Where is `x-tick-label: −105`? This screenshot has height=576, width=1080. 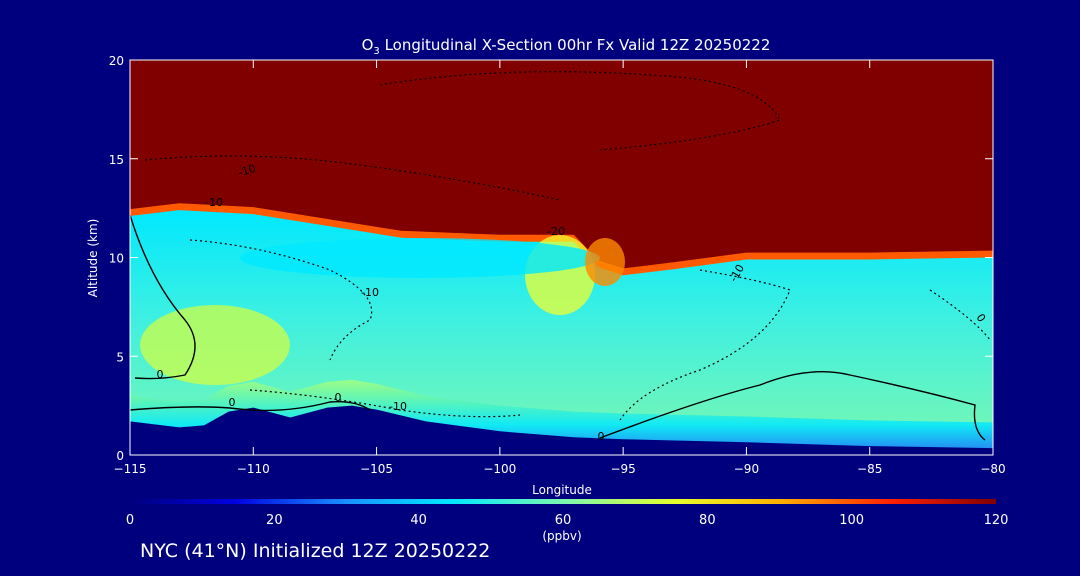 x-tick-label: −105 is located at coordinates (376, 469).